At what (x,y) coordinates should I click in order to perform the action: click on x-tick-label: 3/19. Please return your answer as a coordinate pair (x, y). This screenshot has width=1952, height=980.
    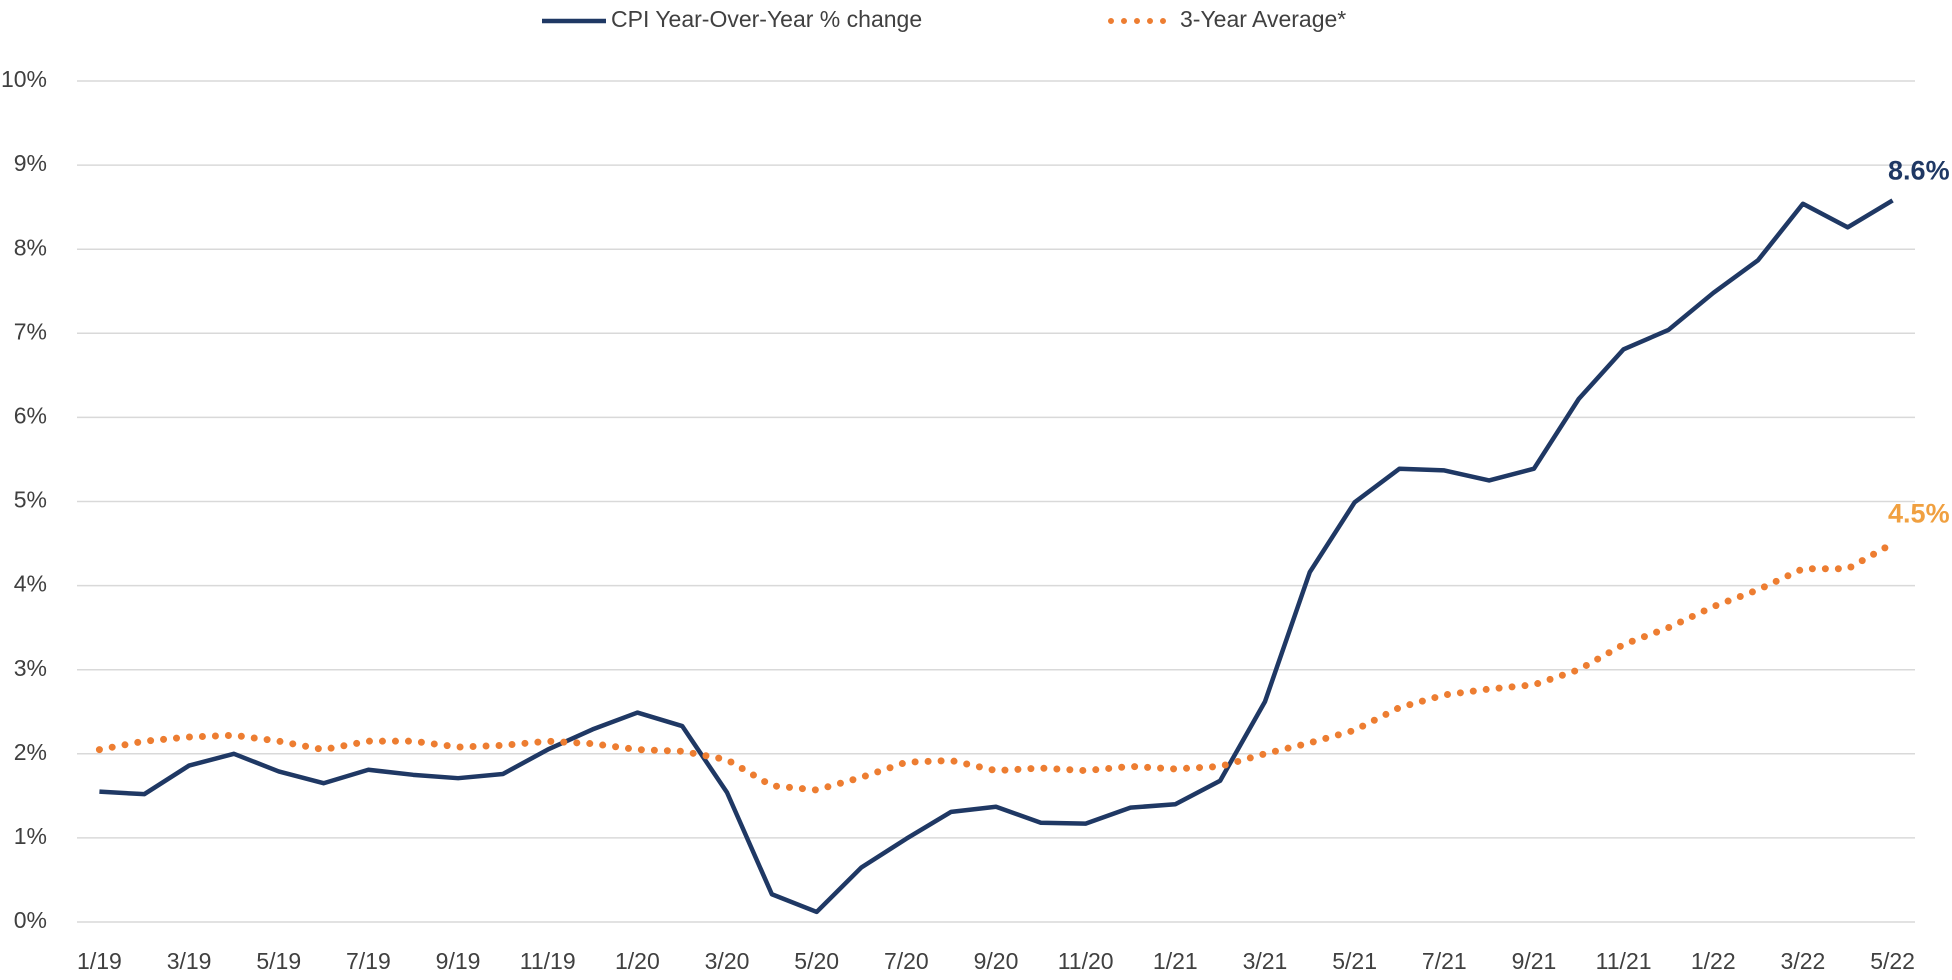
    Looking at the image, I should click on (189, 961).